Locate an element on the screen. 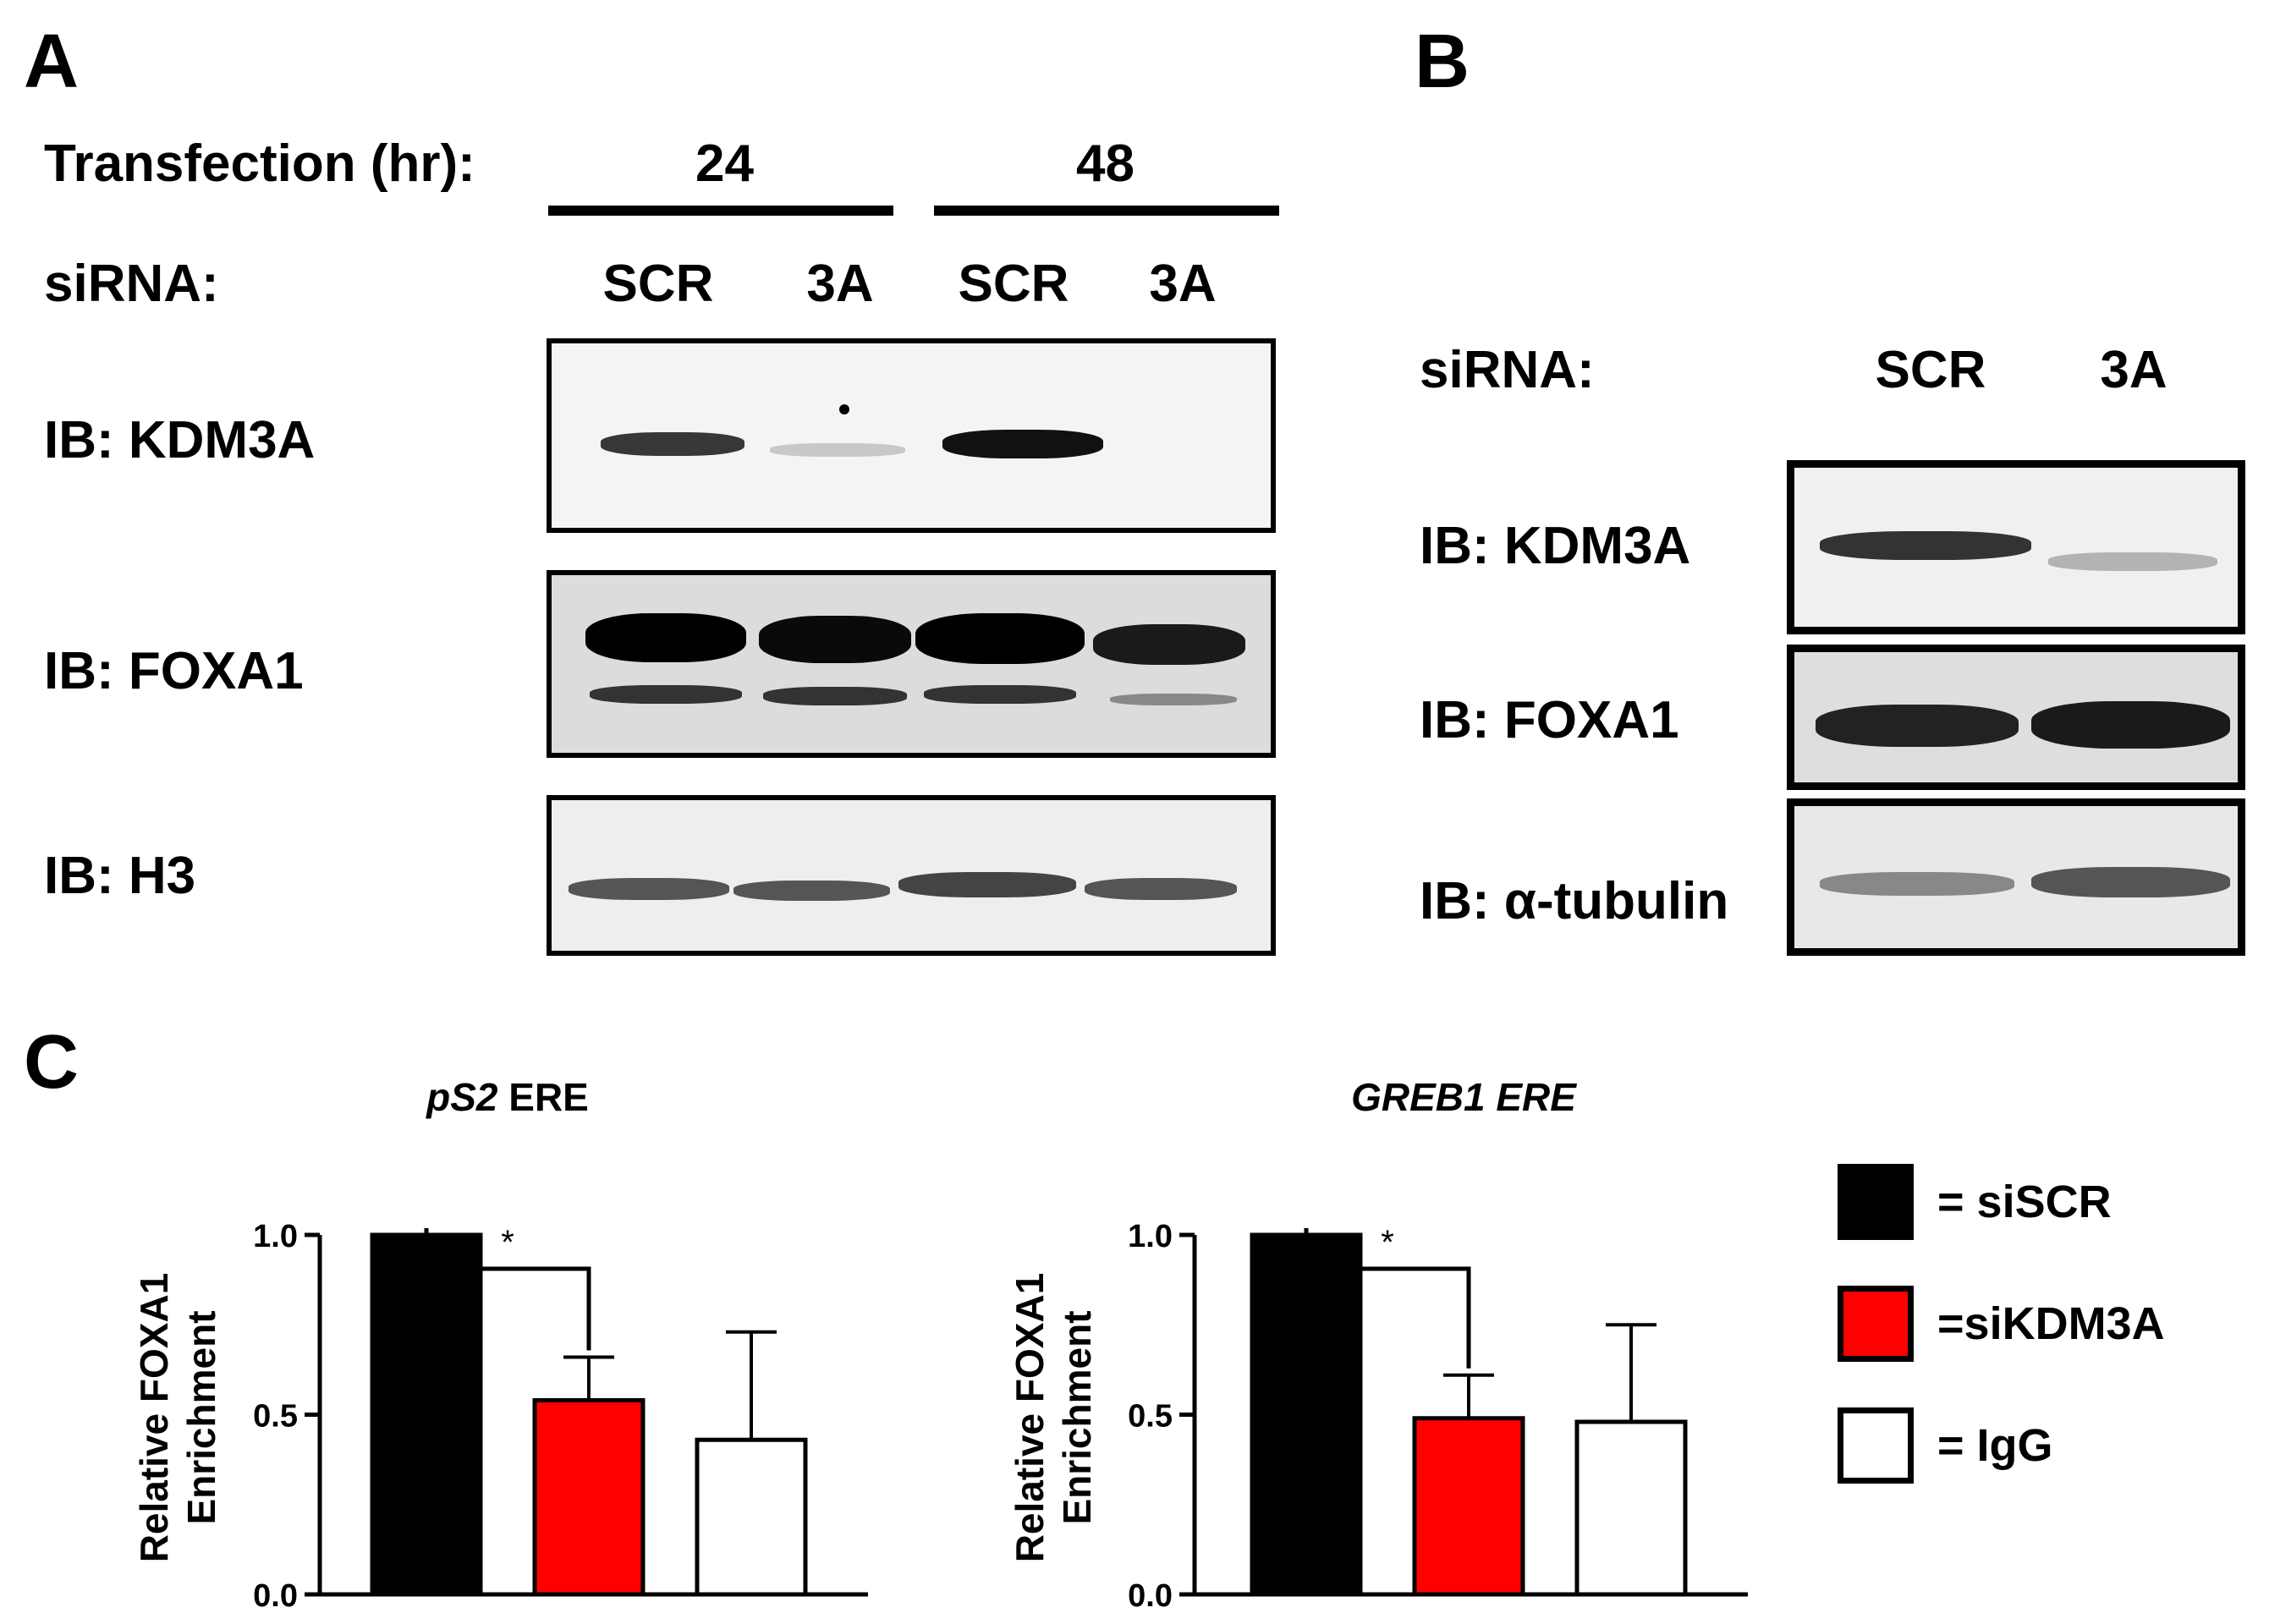  blot-b-foxa1 is located at coordinates (2016, 717).